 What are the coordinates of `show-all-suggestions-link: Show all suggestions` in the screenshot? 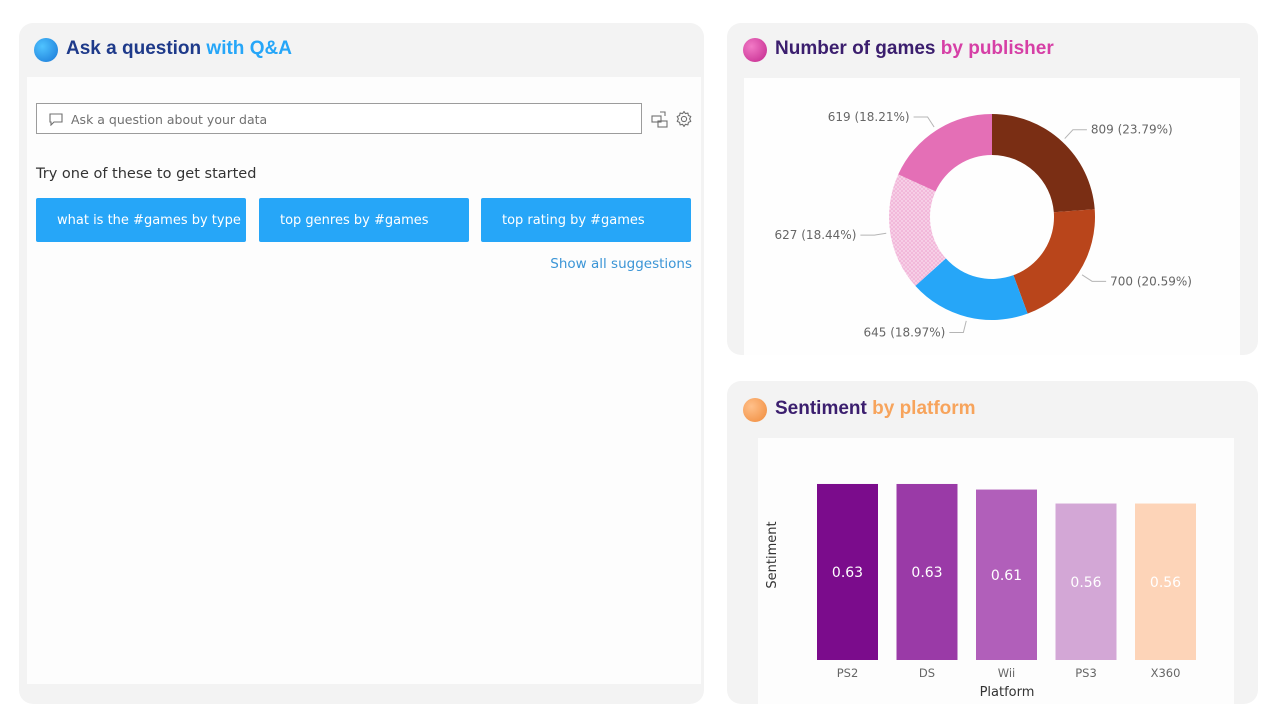 It's located at (621, 264).